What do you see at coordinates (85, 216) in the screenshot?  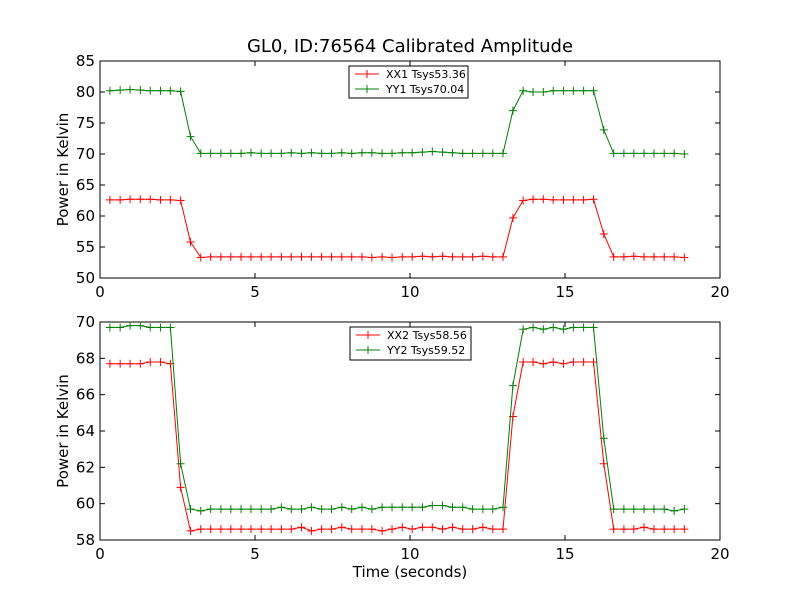 I see `y-tick-label: 60` at bounding box center [85, 216].